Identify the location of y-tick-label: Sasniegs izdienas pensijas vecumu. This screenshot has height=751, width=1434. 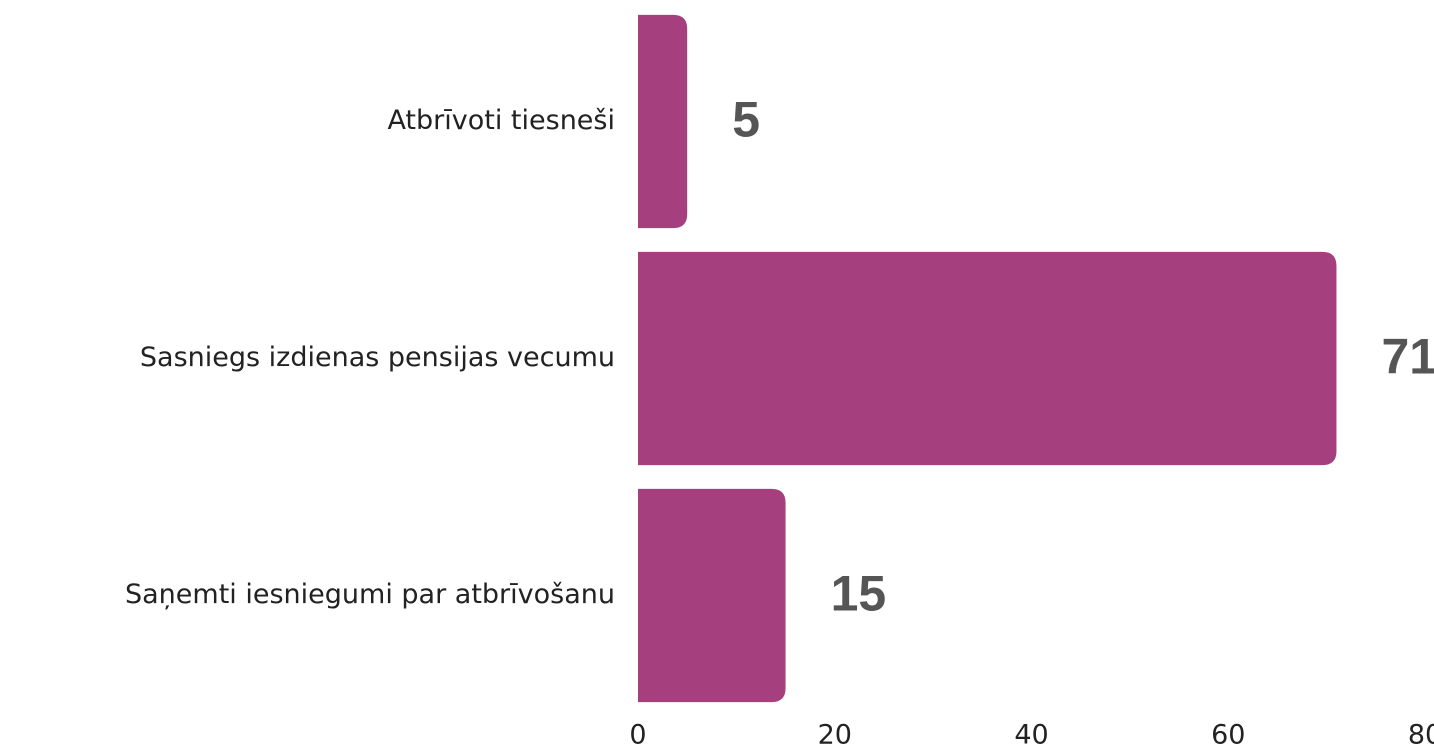
(377, 357).